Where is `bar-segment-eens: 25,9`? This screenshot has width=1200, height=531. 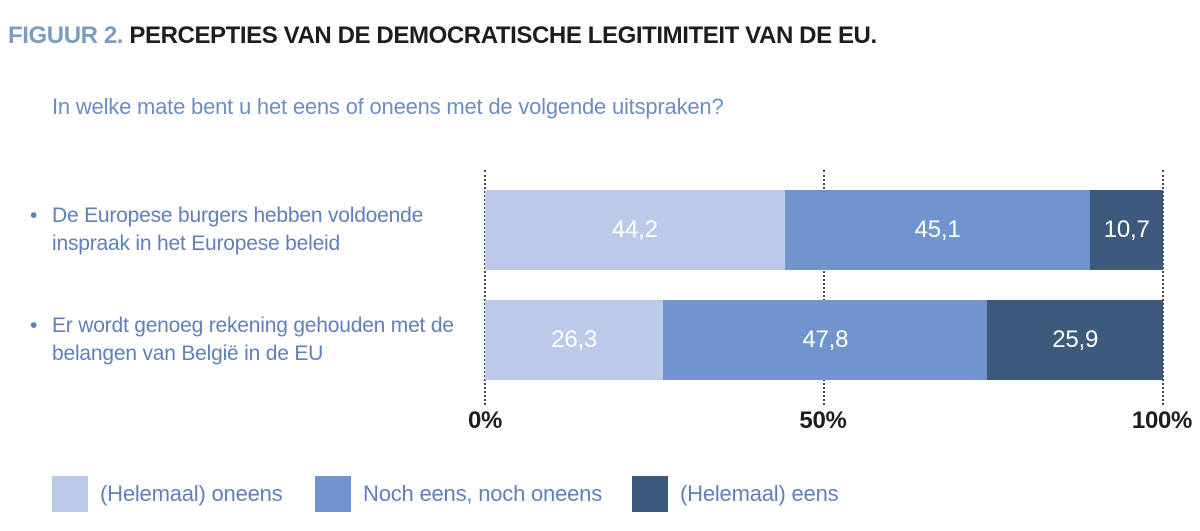
bar-segment-eens: 25,9 is located at coordinates (1075, 340).